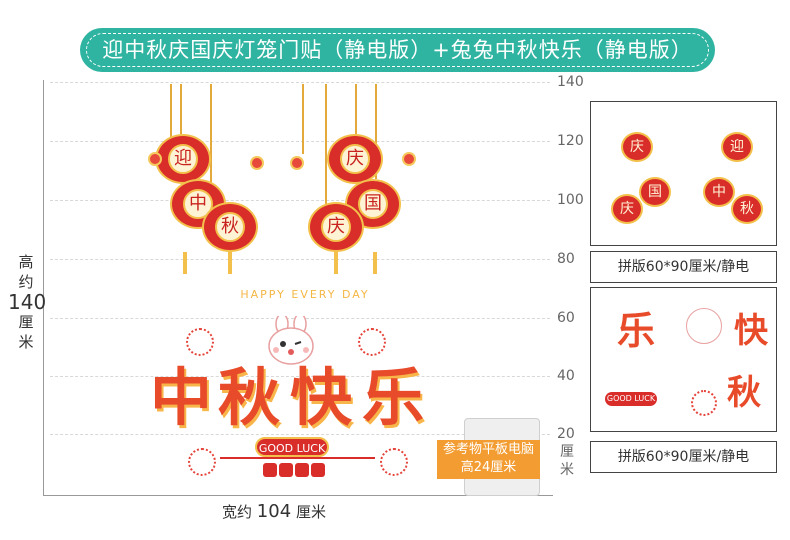  I want to click on layout-panel-lanterns: 庆 迎 国 庆 中 秋, so click(683, 173).